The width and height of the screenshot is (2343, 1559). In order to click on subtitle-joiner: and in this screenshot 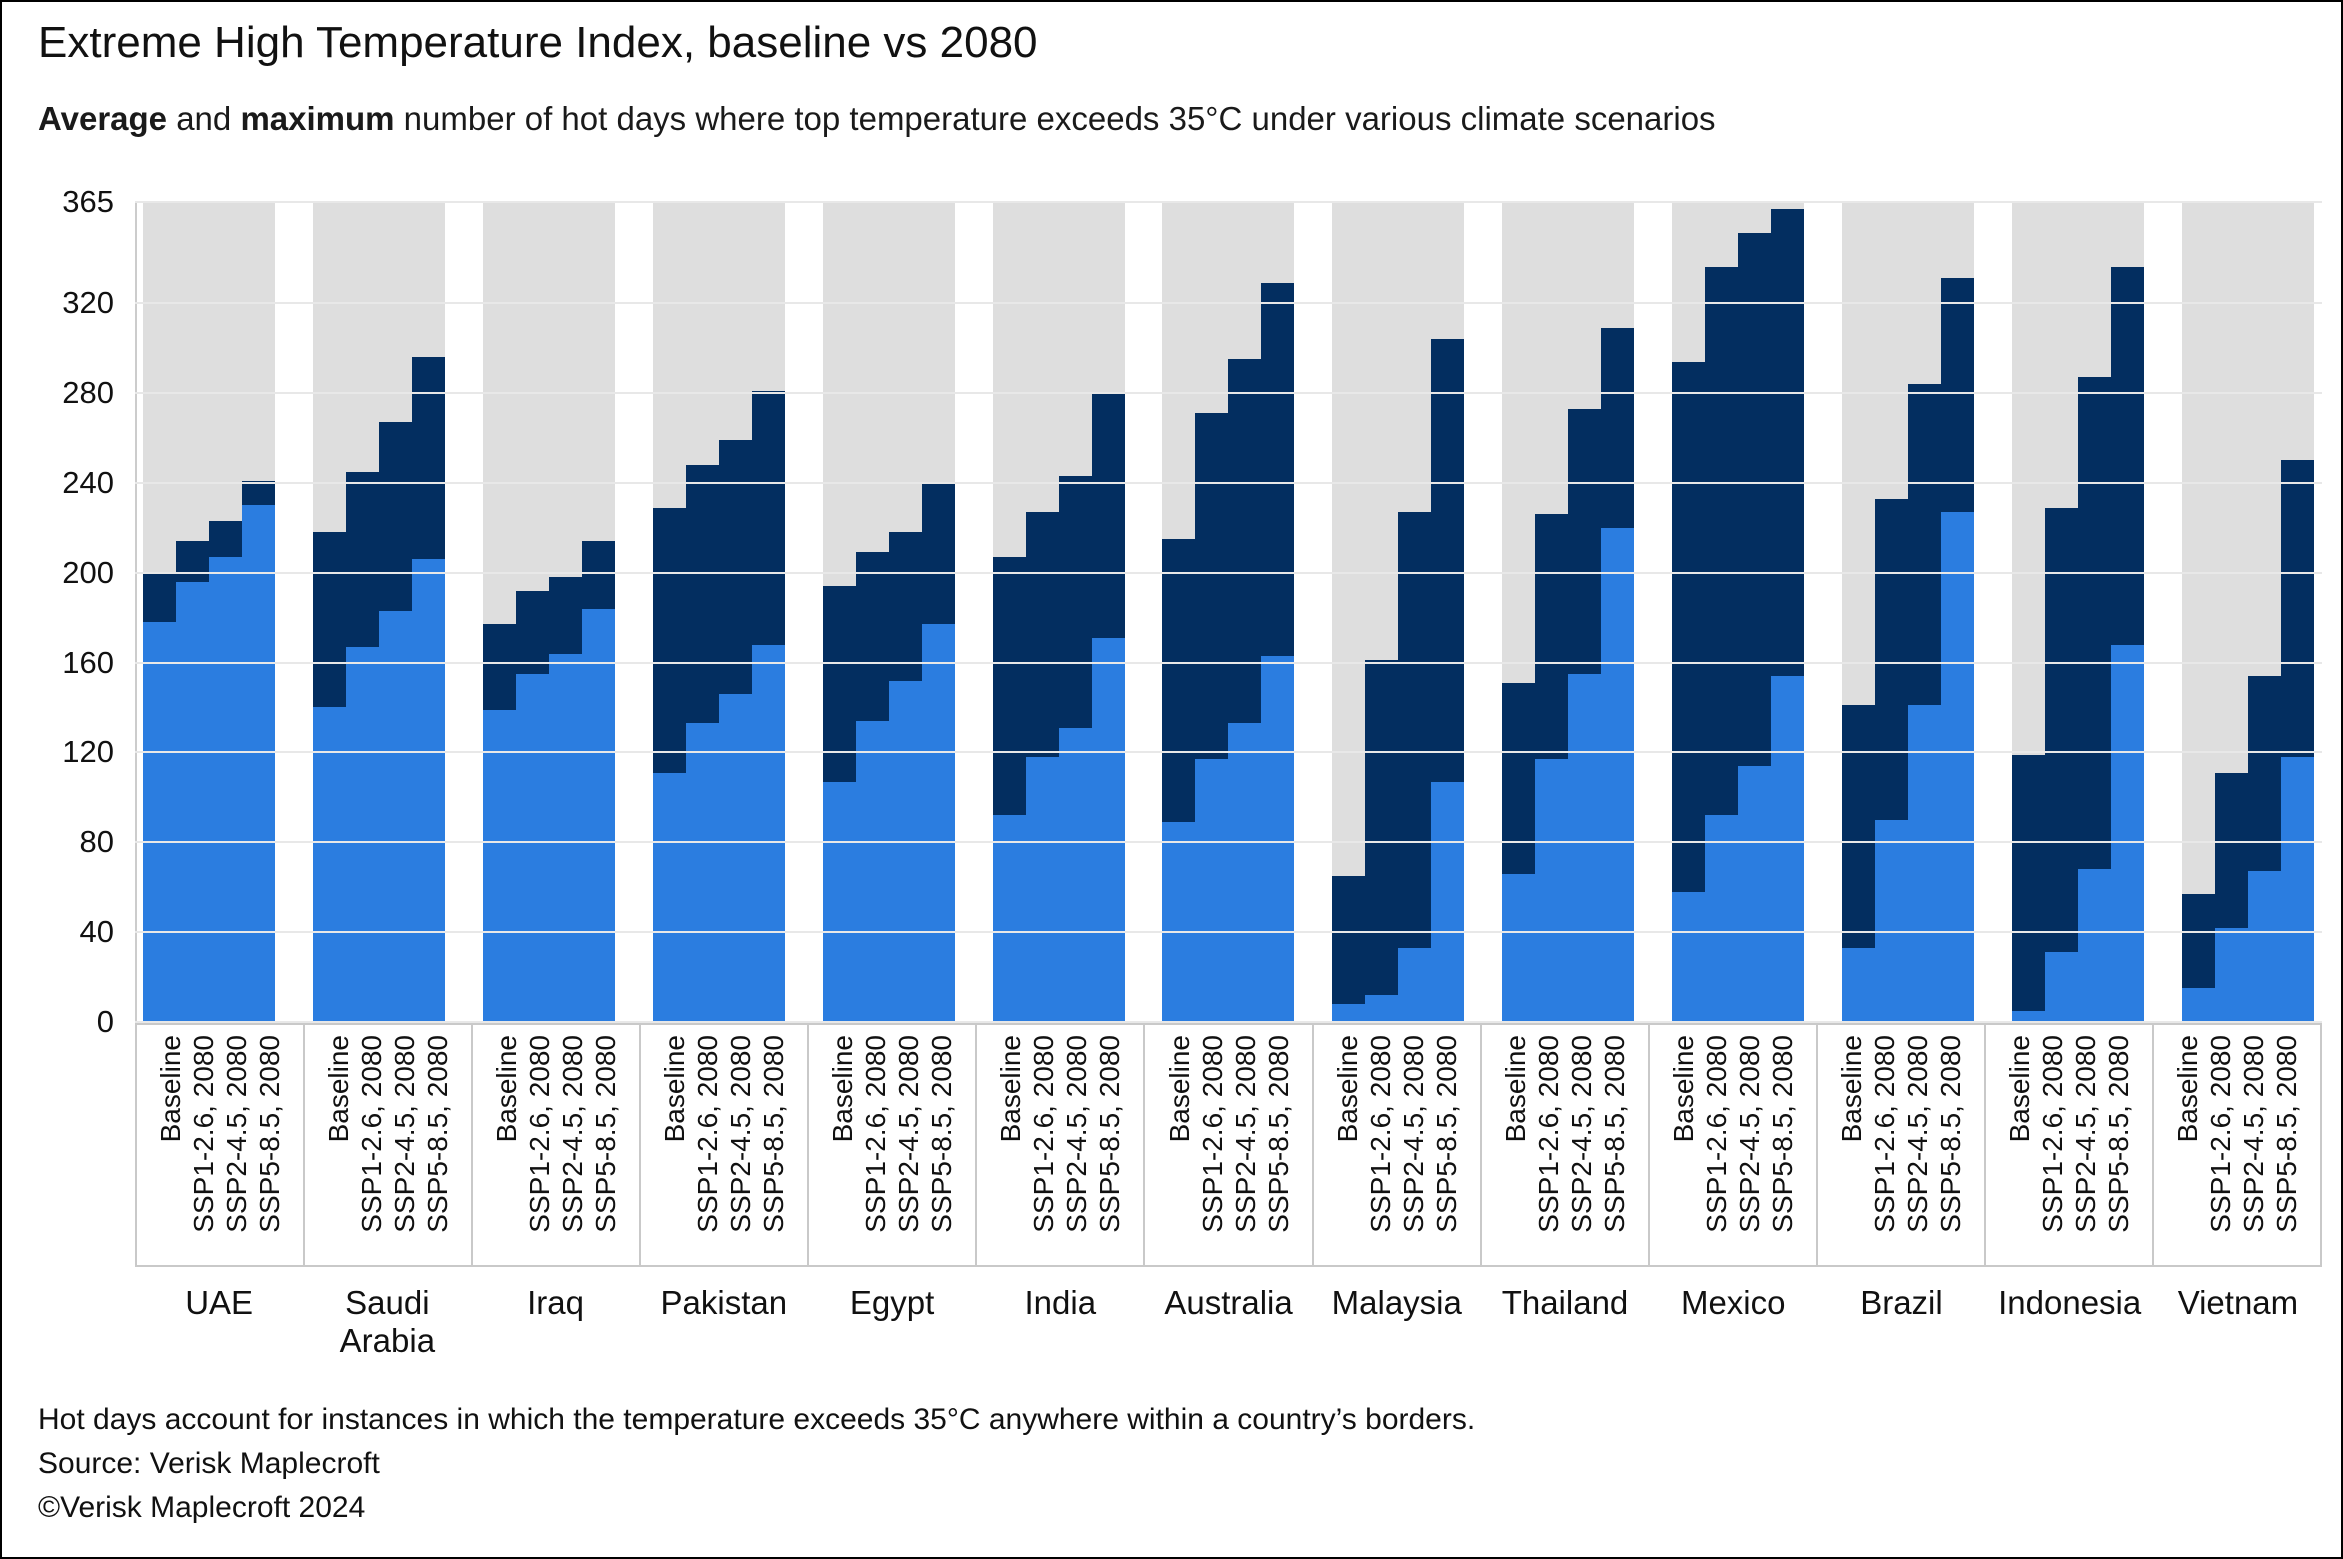, I will do `click(204, 118)`.